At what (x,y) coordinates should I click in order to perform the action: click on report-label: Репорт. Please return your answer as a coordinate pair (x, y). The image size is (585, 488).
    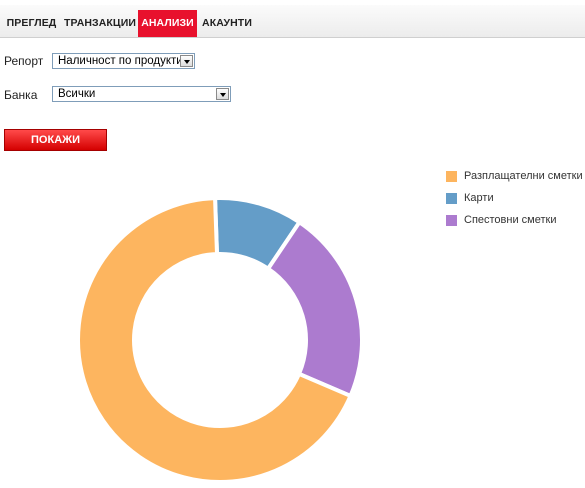
    Looking at the image, I should click on (24, 61).